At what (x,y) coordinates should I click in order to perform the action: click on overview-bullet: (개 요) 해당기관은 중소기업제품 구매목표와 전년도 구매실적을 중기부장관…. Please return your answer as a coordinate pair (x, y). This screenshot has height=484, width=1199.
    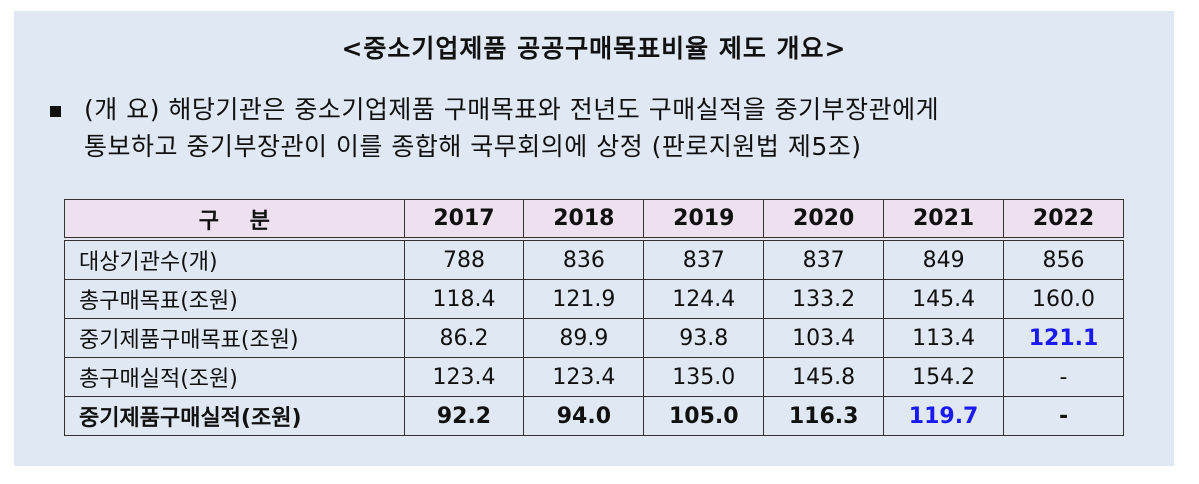
    Looking at the image, I should click on (610, 128).